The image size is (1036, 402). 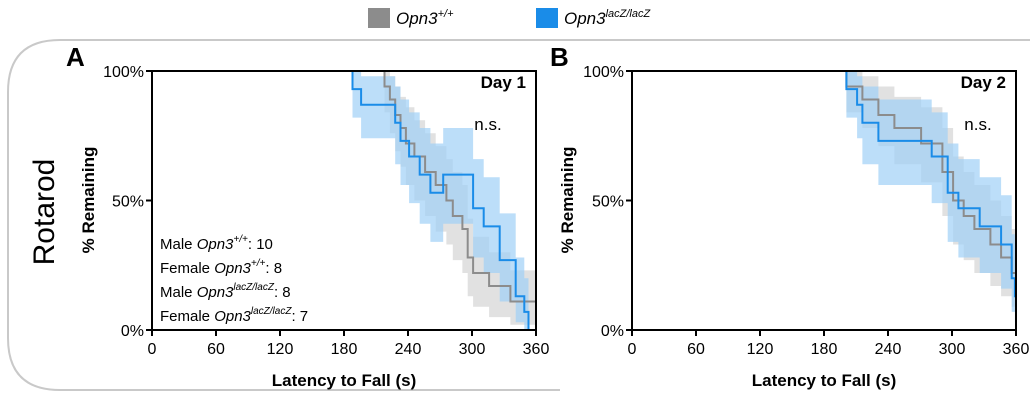 I want to click on panel-b-ylabel: % Remaining, so click(x=567, y=200).